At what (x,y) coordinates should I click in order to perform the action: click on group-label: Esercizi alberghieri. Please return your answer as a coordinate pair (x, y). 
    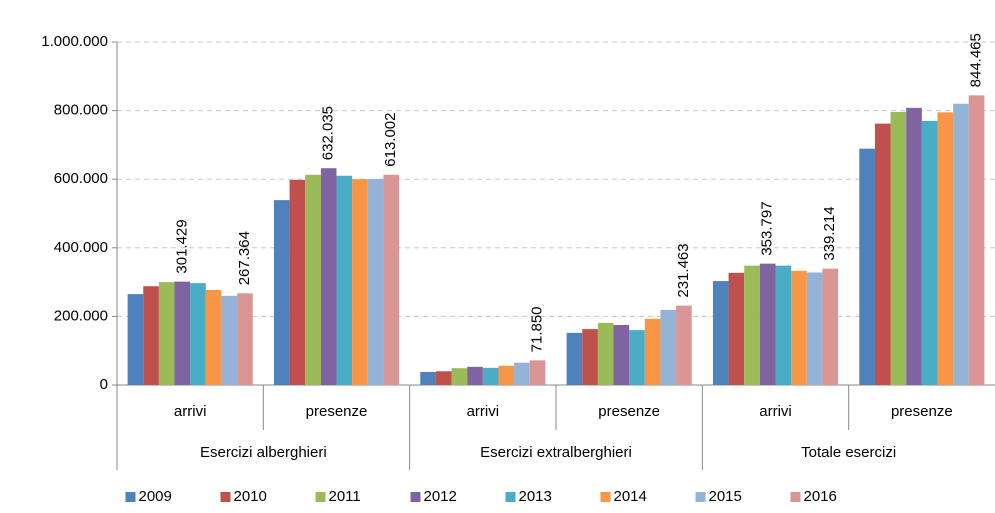
    Looking at the image, I should click on (263, 452).